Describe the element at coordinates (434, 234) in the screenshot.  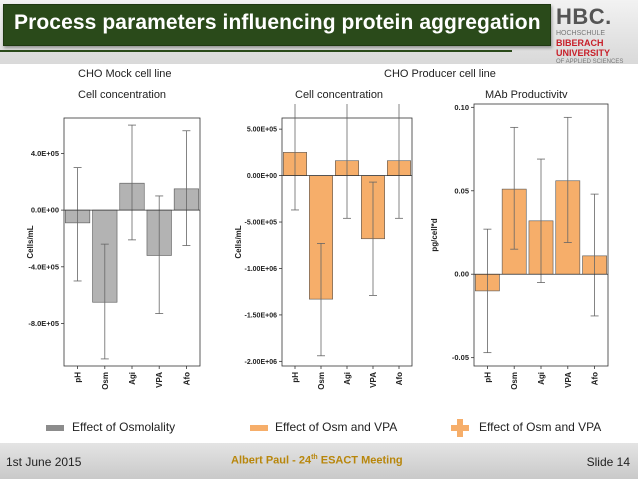
I see `y-axis-label: pg/cell*d` at that location.